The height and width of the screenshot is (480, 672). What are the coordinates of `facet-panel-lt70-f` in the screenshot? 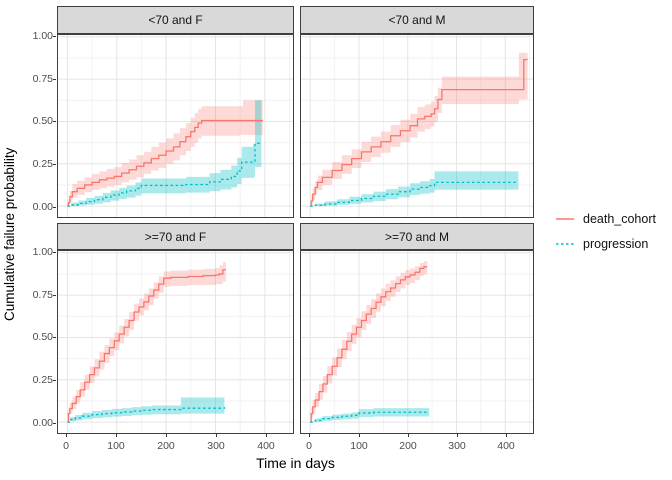 It's located at (175, 126).